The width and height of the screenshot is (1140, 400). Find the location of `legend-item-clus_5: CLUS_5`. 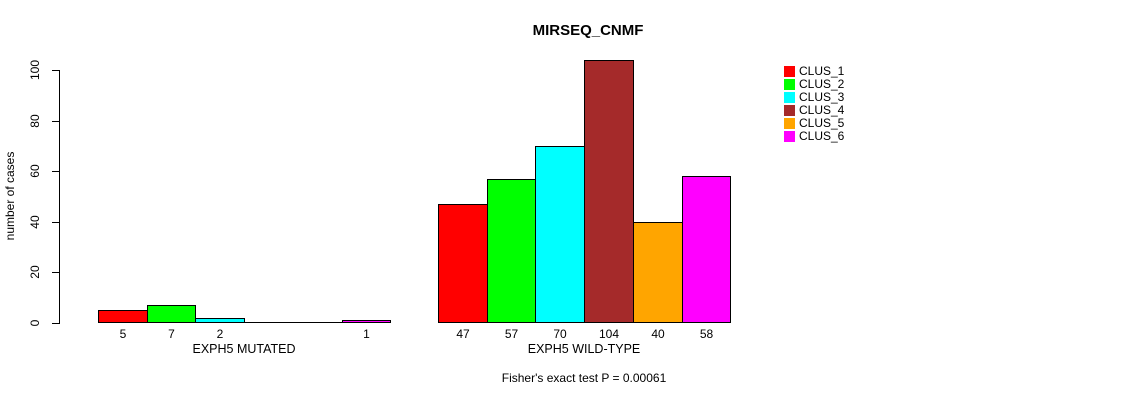

legend-item-clus_5: CLUS_5 is located at coordinates (814, 123).